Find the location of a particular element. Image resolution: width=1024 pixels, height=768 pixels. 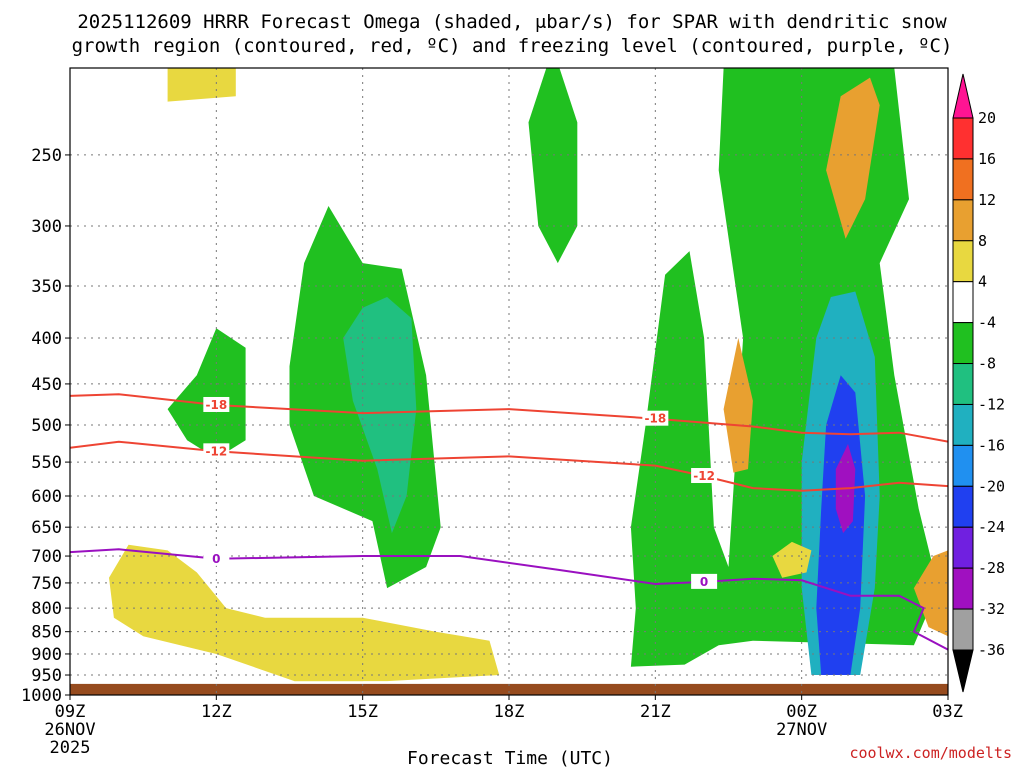

x-date-mid: 27NOV is located at coordinates (801, 730).